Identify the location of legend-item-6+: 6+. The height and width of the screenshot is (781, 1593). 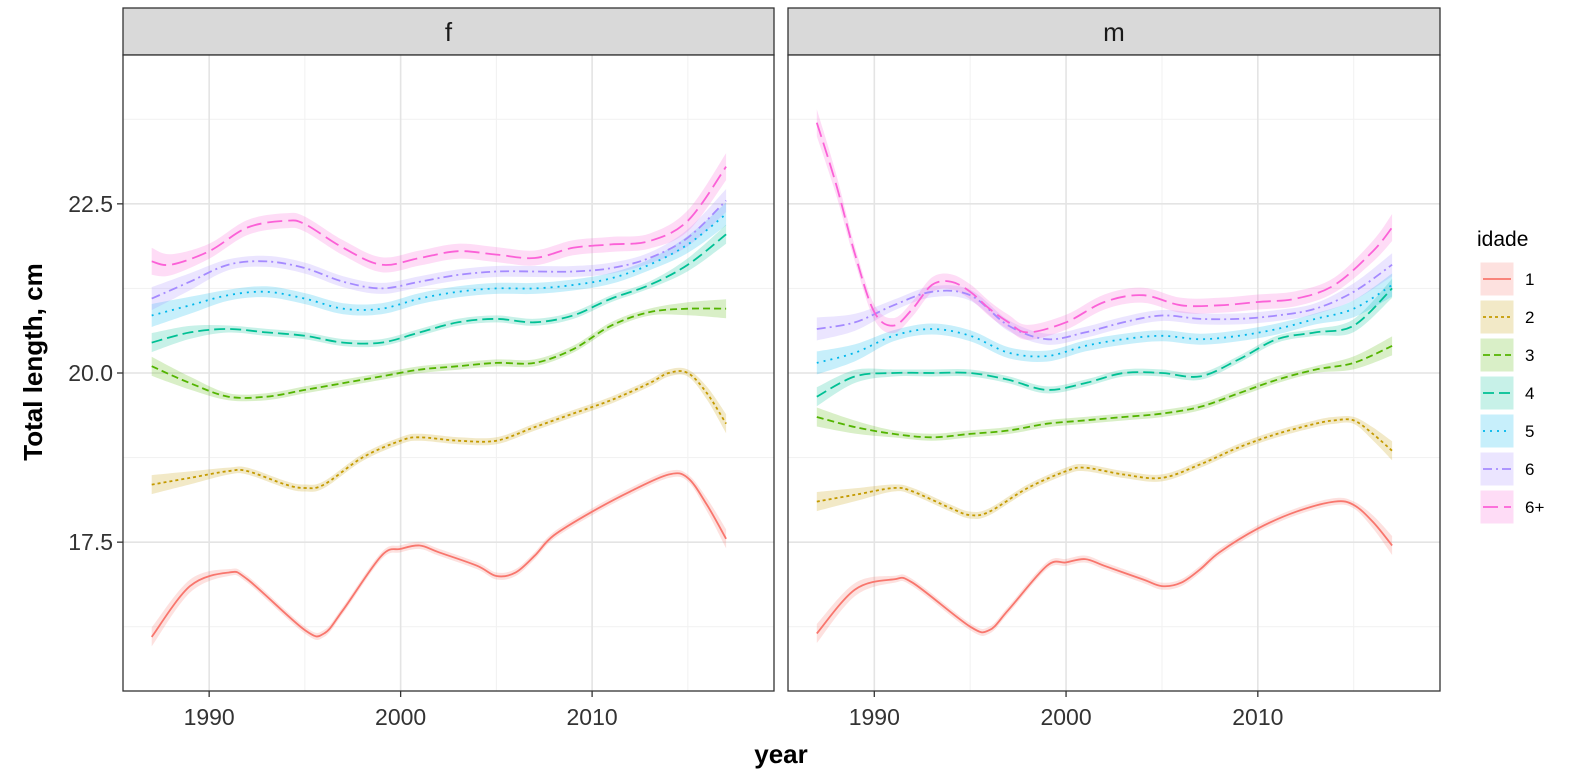
(1511, 507).